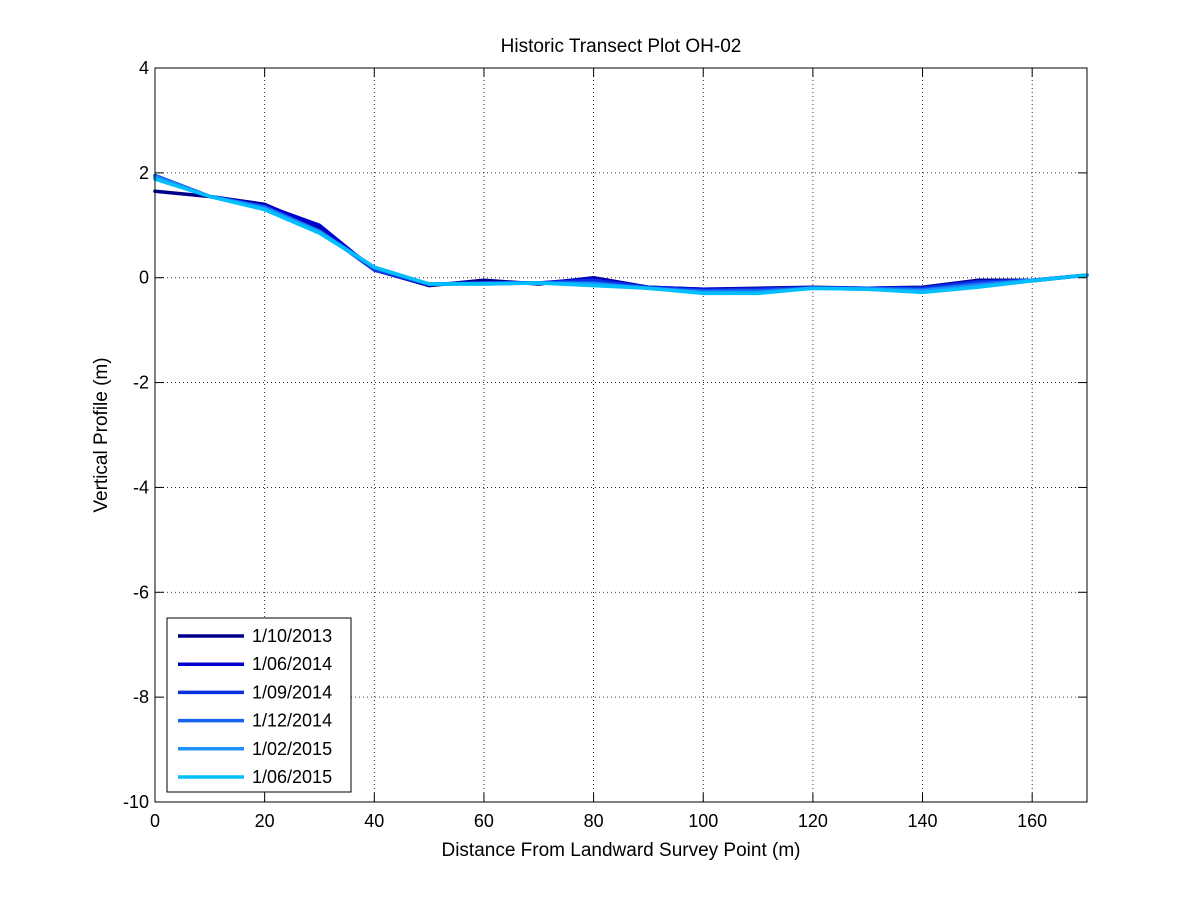  I want to click on y-tick-label: -2, so click(141, 383).